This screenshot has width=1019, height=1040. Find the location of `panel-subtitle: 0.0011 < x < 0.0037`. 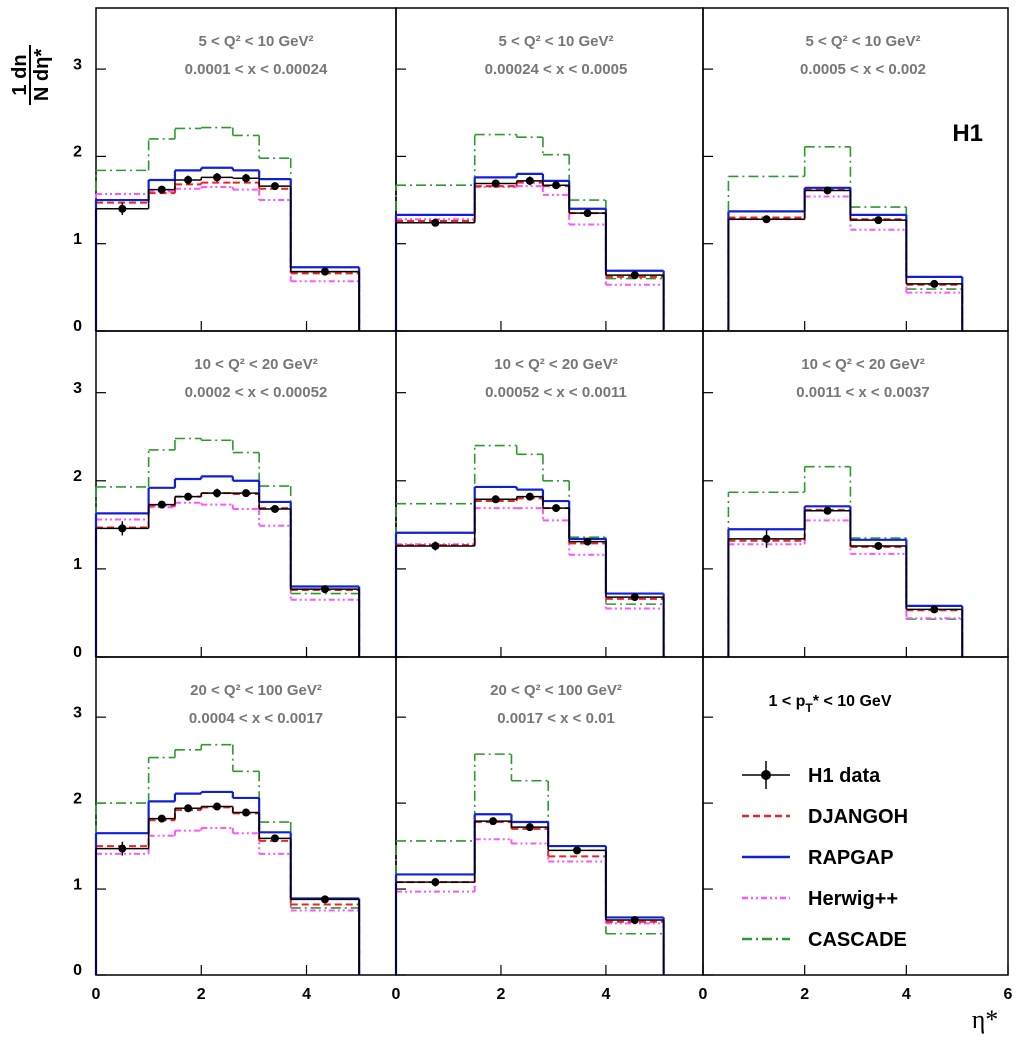

panel-subtitle: 0.0011 < x < 0.0037 is located at coordinates (862, 392).